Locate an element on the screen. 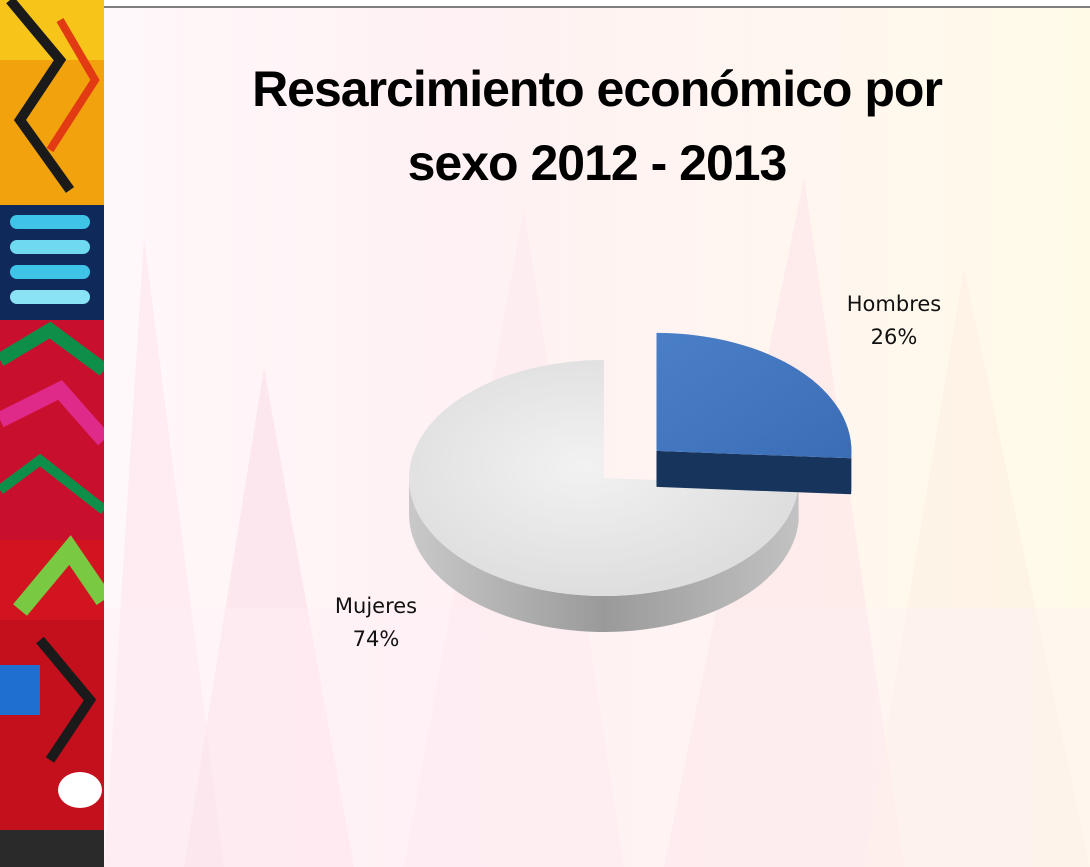  pie-slice-hombres-end-face is located at coordinates (754, 472).